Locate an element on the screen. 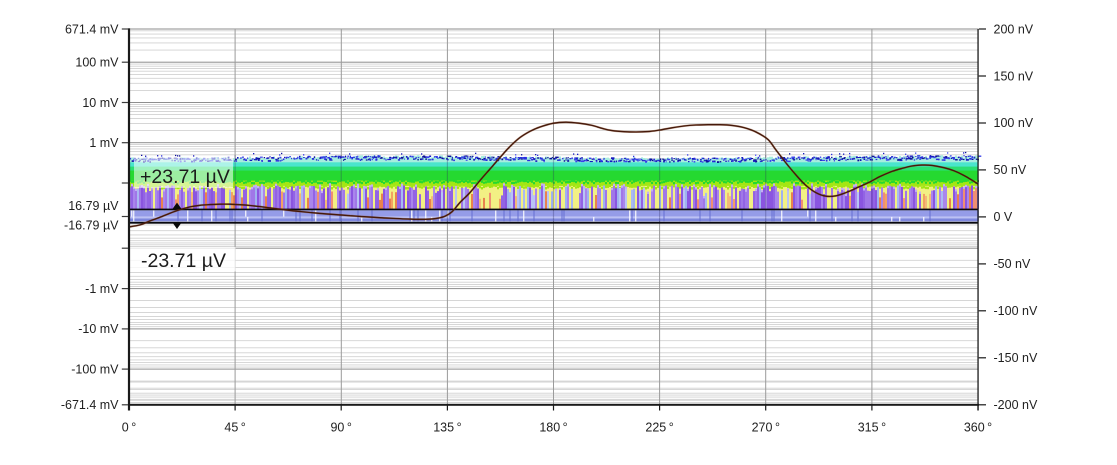 The height and width of the screenshot is (465, 1117). svg-text: 671.4 mV is located at coordinates (92, 29).